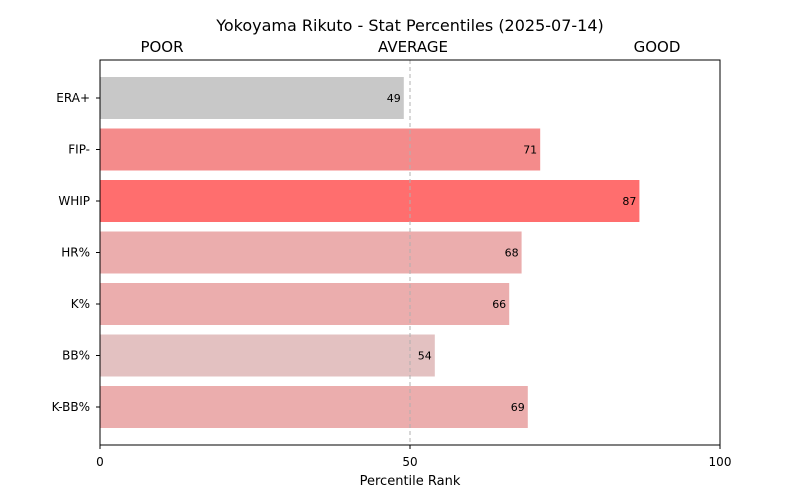  I want to click on bar-fip-, so click(320, 149).